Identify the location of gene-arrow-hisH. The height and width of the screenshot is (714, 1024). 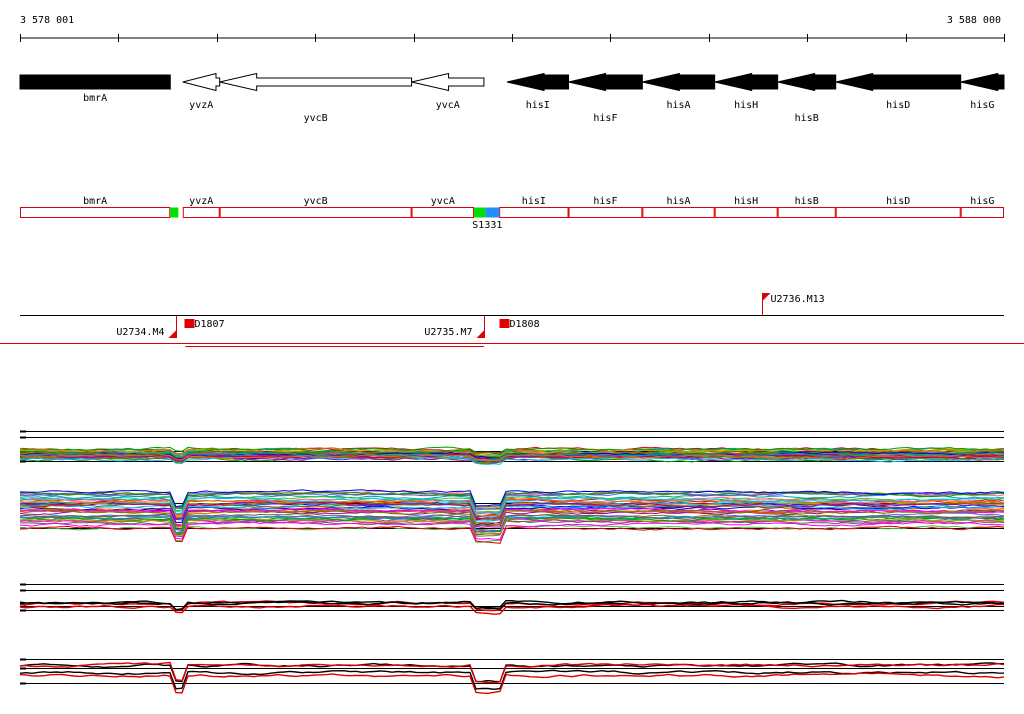
(746, 82).